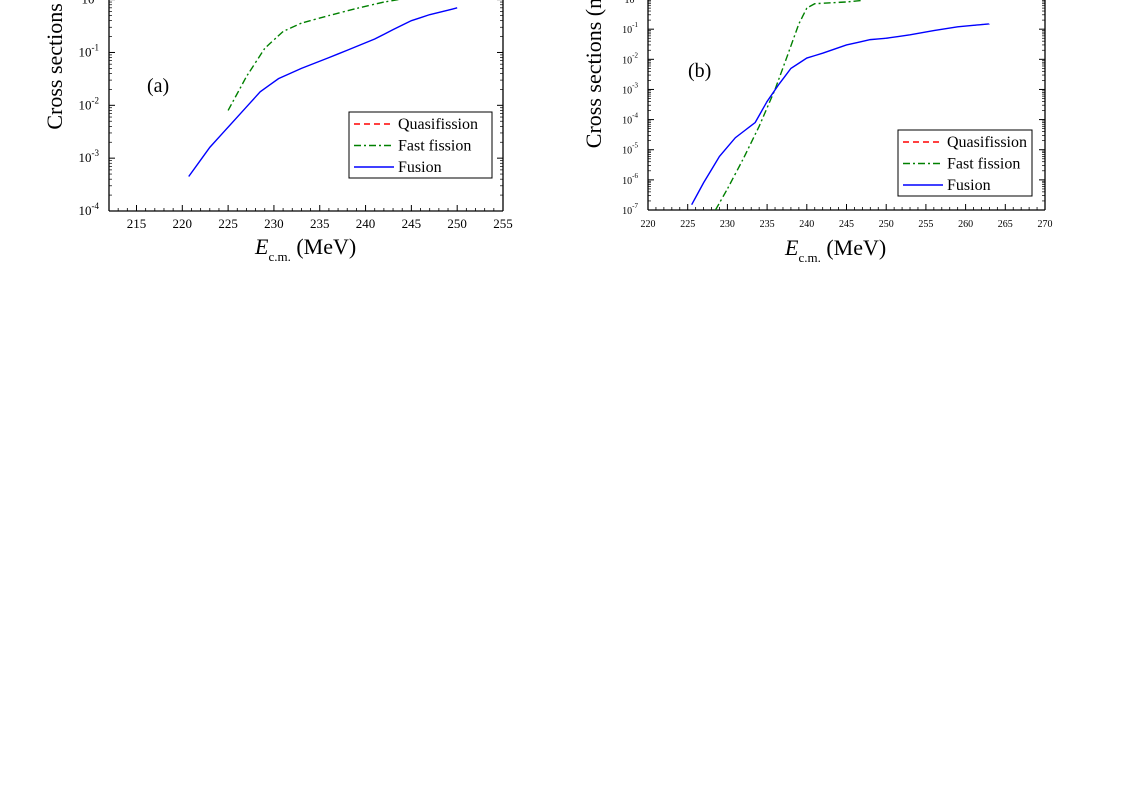 The height and width of the screenshot is (788, 1134). What do you see at coordinates (1005, 224) in the screenshot?
I see `x-tick-label: 265` at bounding box center [1005, 224].